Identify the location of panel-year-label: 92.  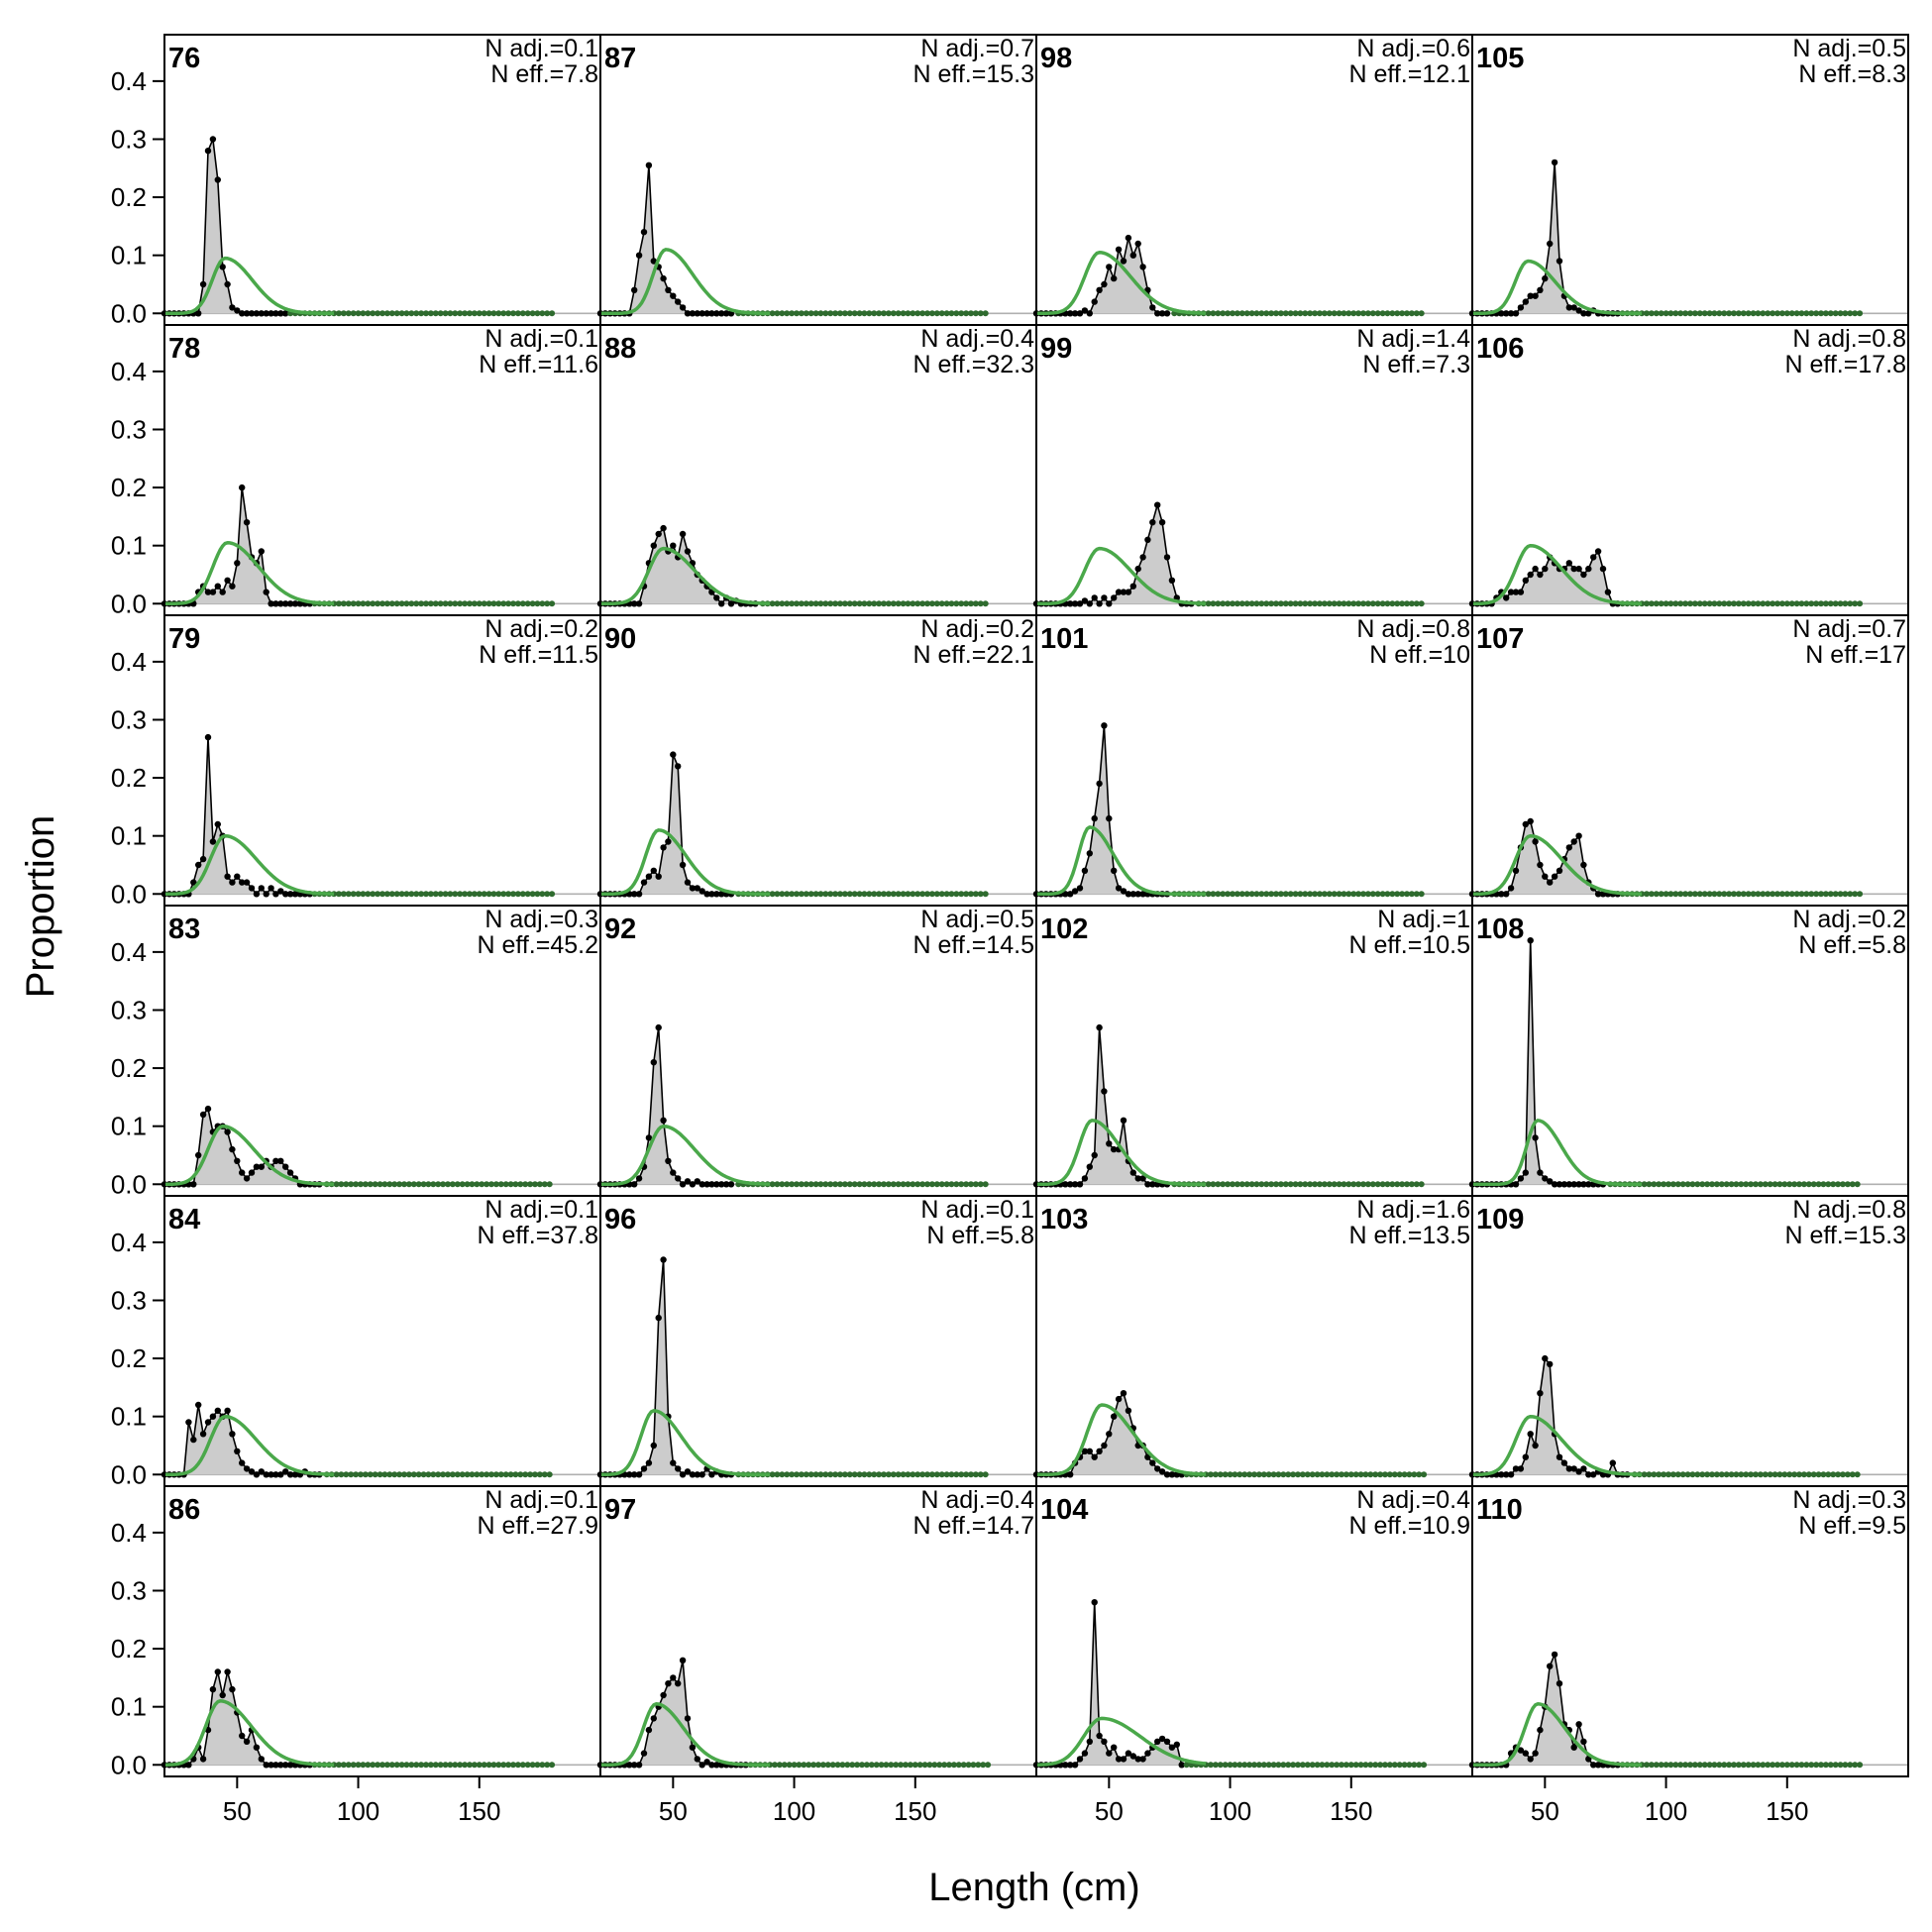
(620, 929).